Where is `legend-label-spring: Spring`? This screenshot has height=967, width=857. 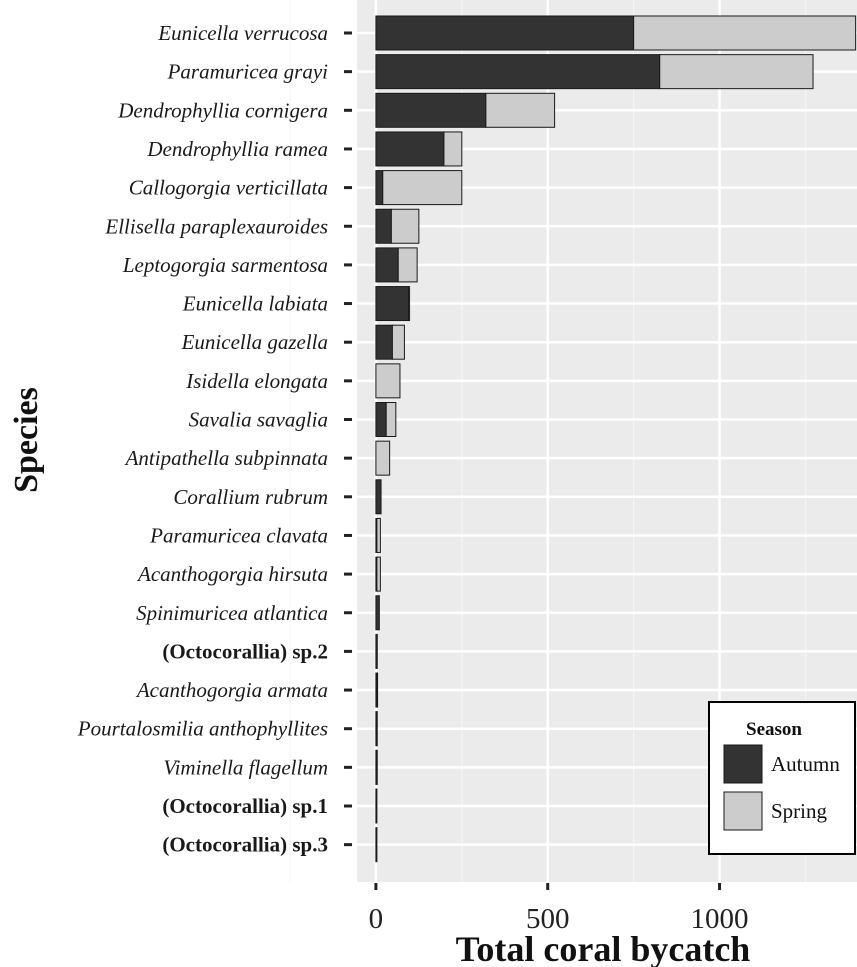
legend-label-spring: Spring is located at coordinates (799, 811).